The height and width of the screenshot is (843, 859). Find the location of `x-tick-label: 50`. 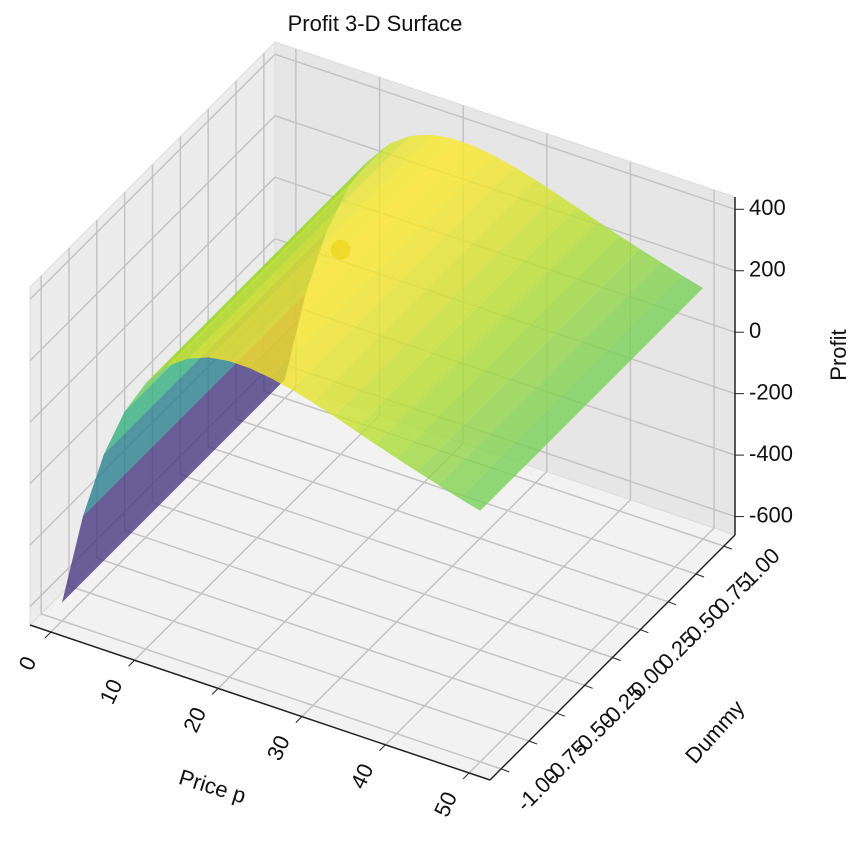

x-tick-label: 50 is located at coordinates (445, 804).